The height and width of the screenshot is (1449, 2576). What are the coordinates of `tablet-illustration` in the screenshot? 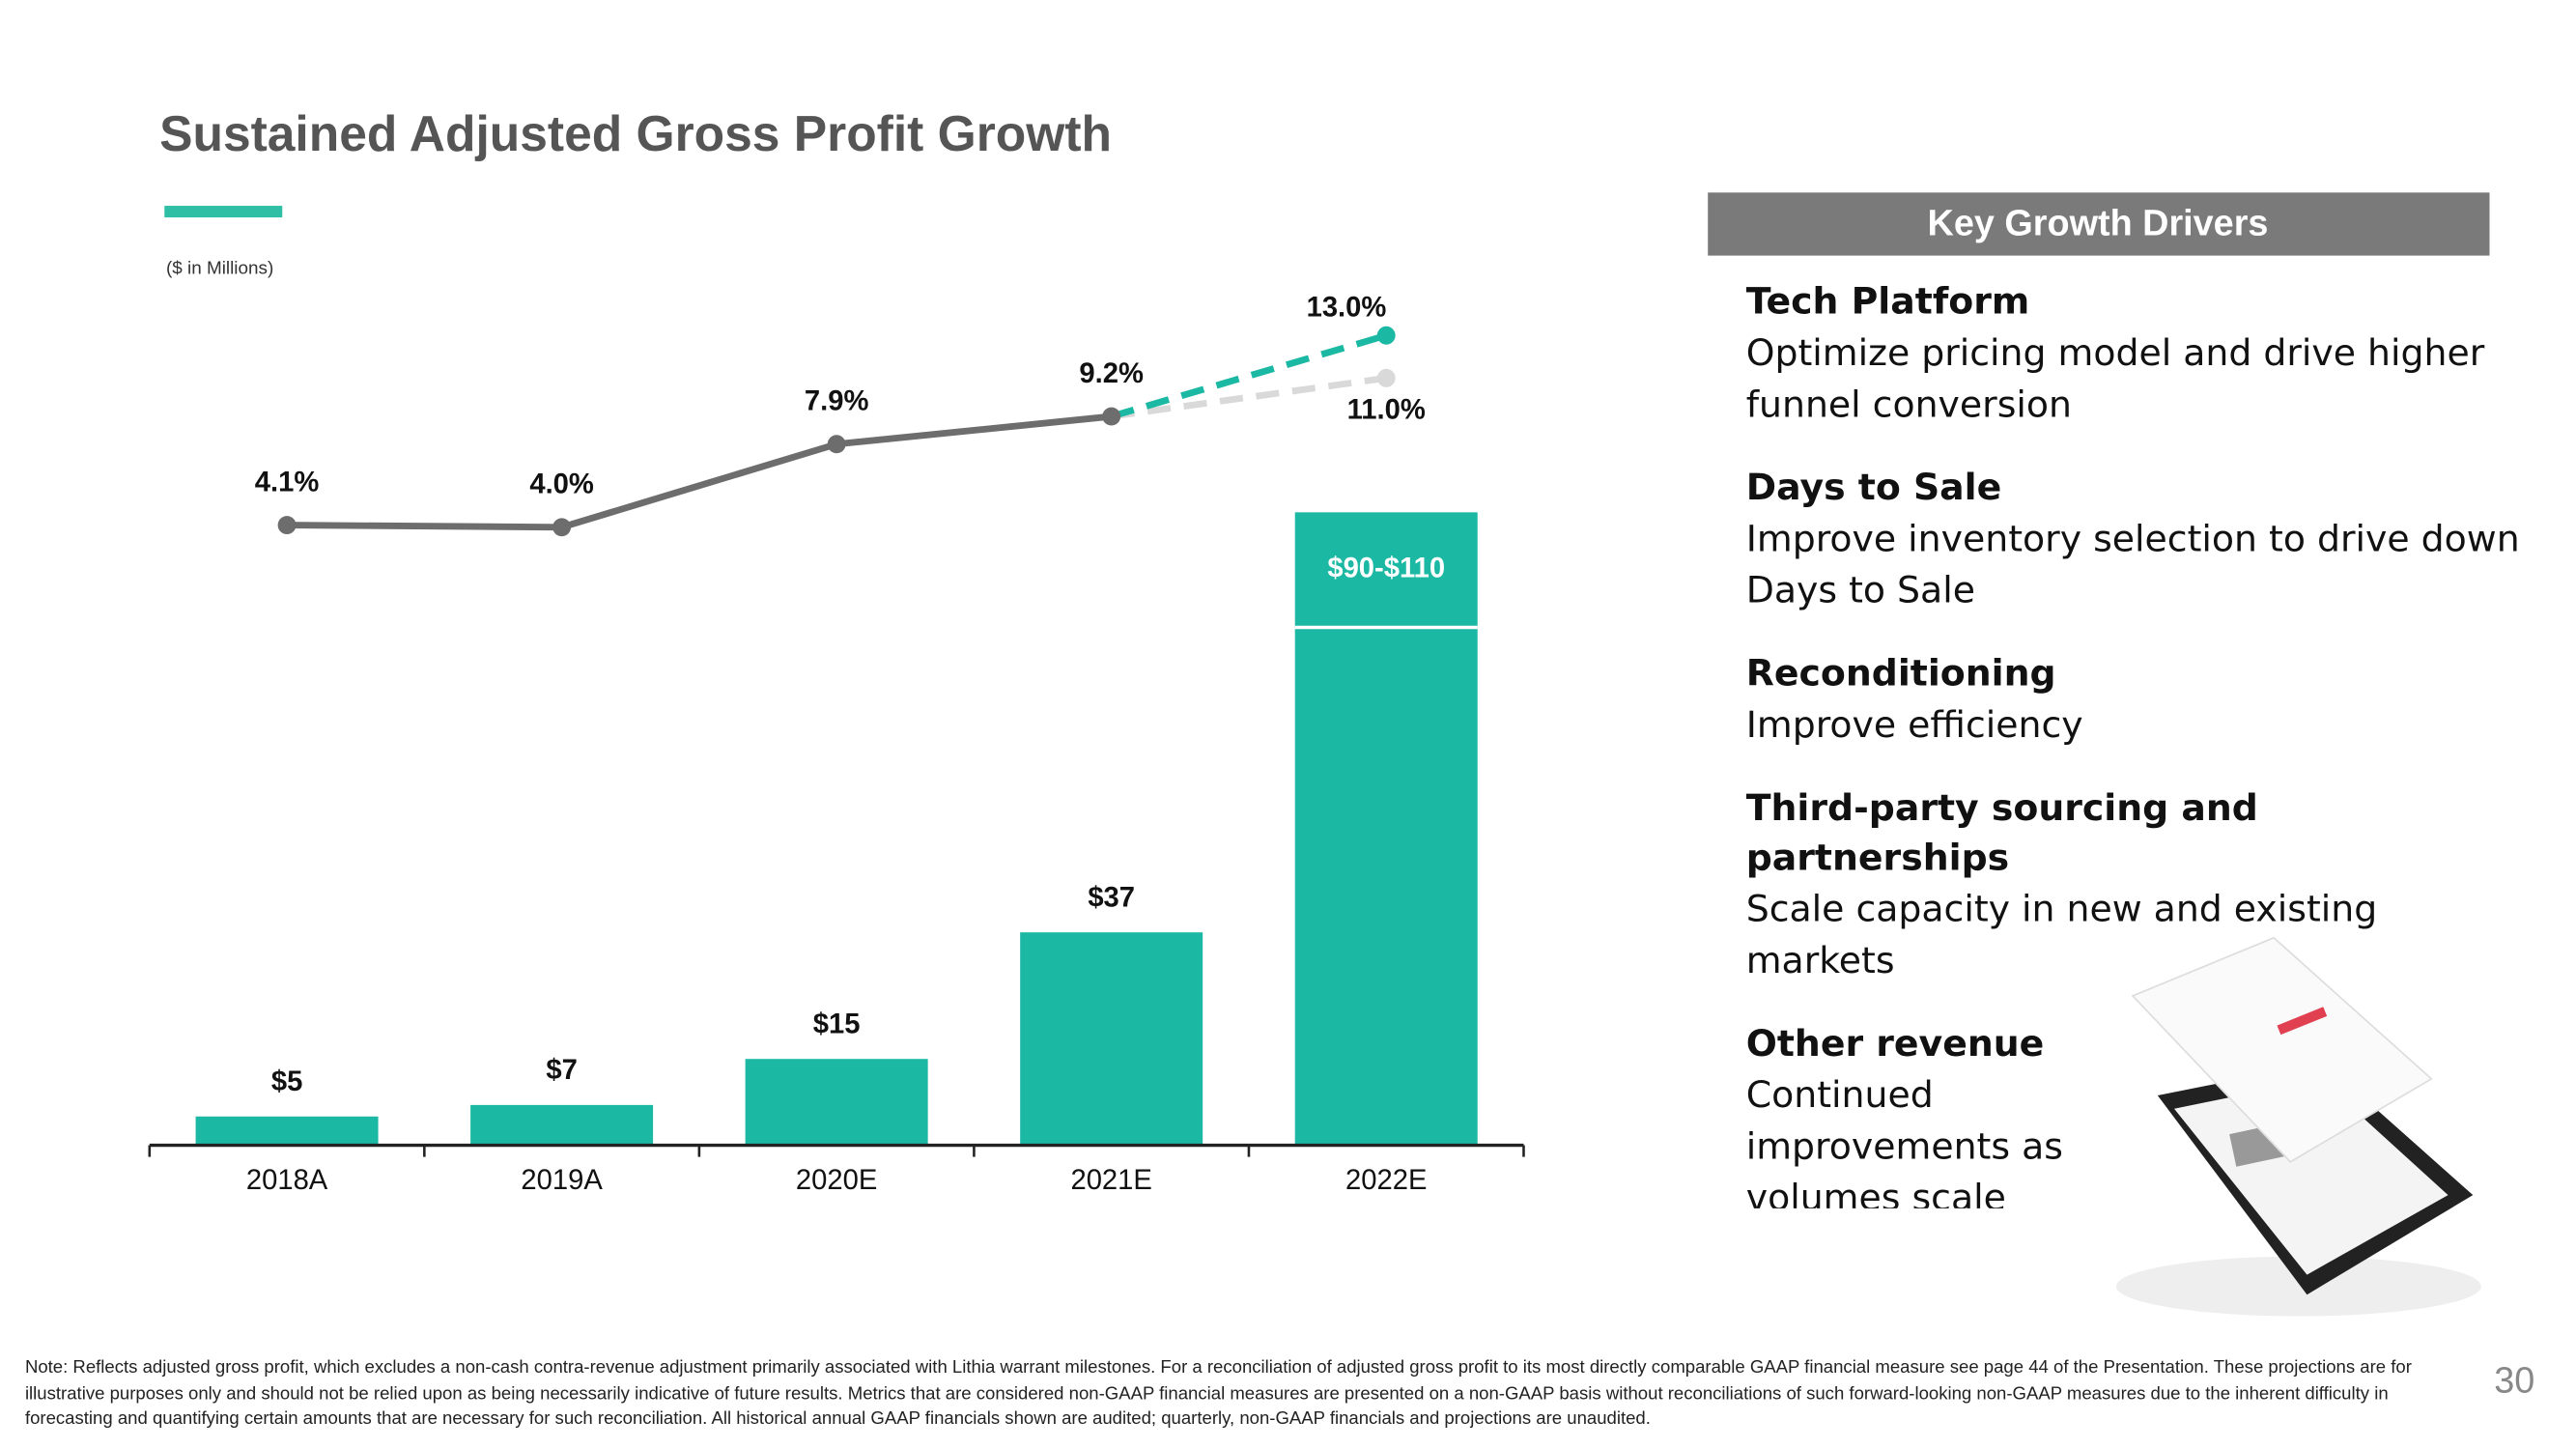 It's located at (2298, 1126).